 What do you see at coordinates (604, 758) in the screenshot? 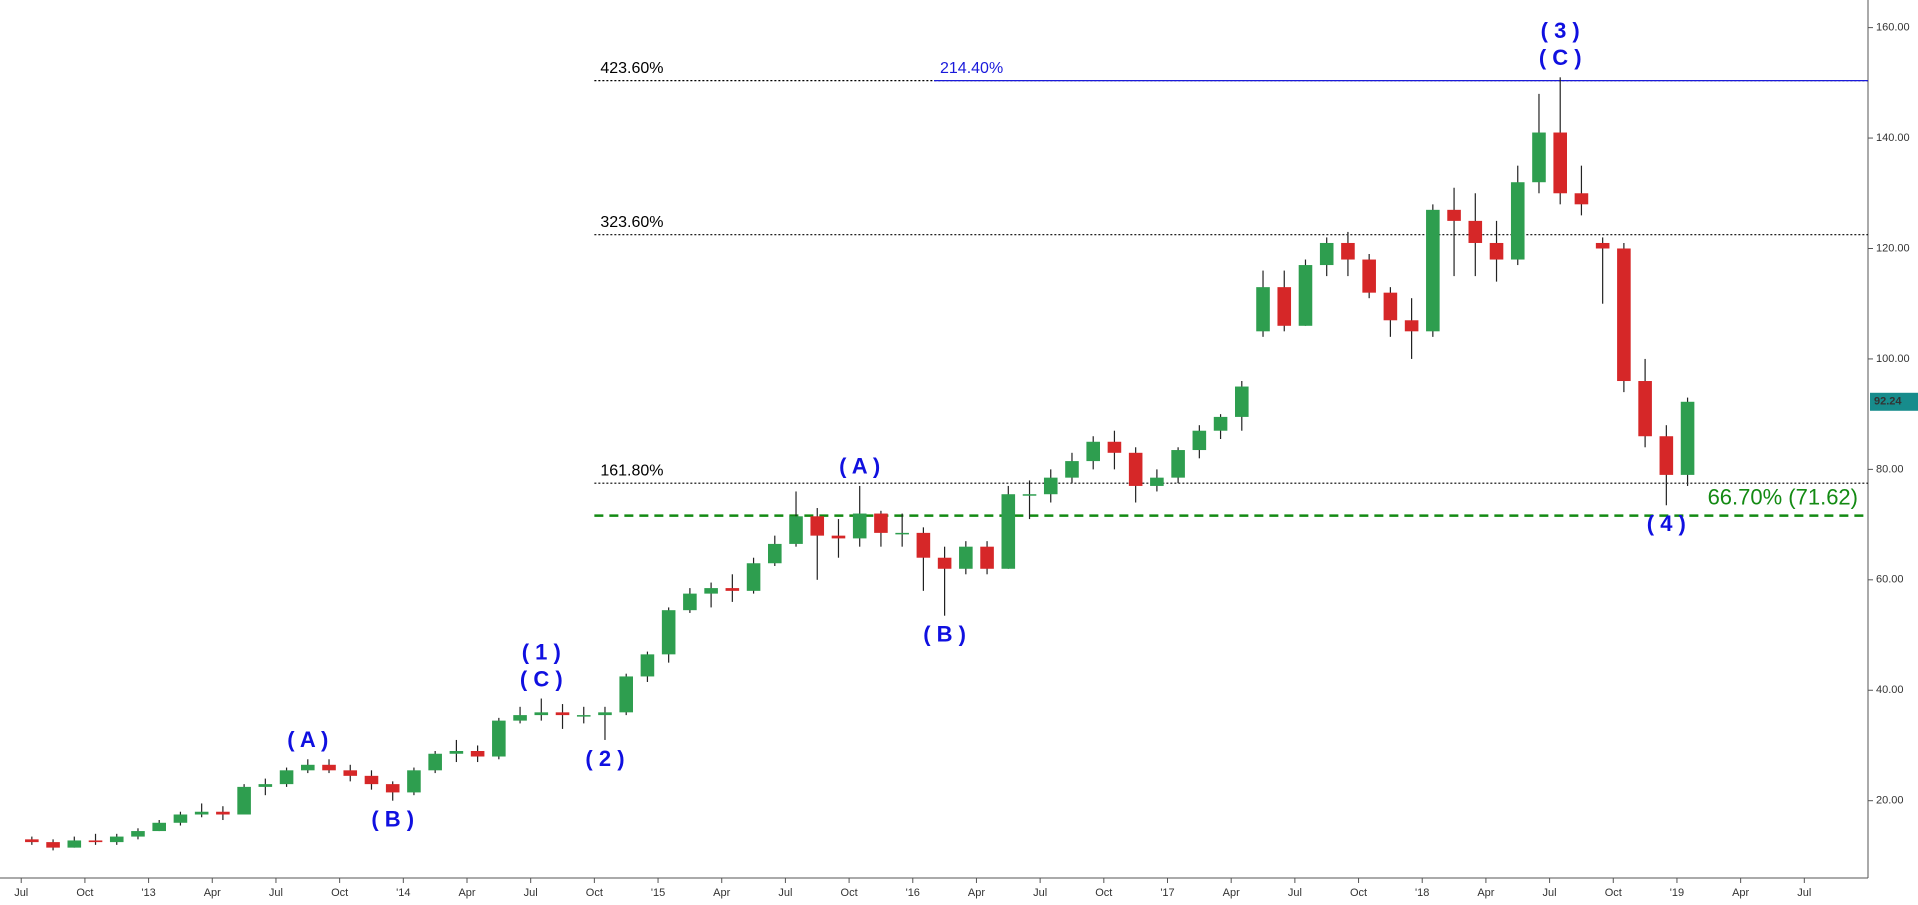
I see `wave-label: ( 2 )` at bounding box center [604, 758].